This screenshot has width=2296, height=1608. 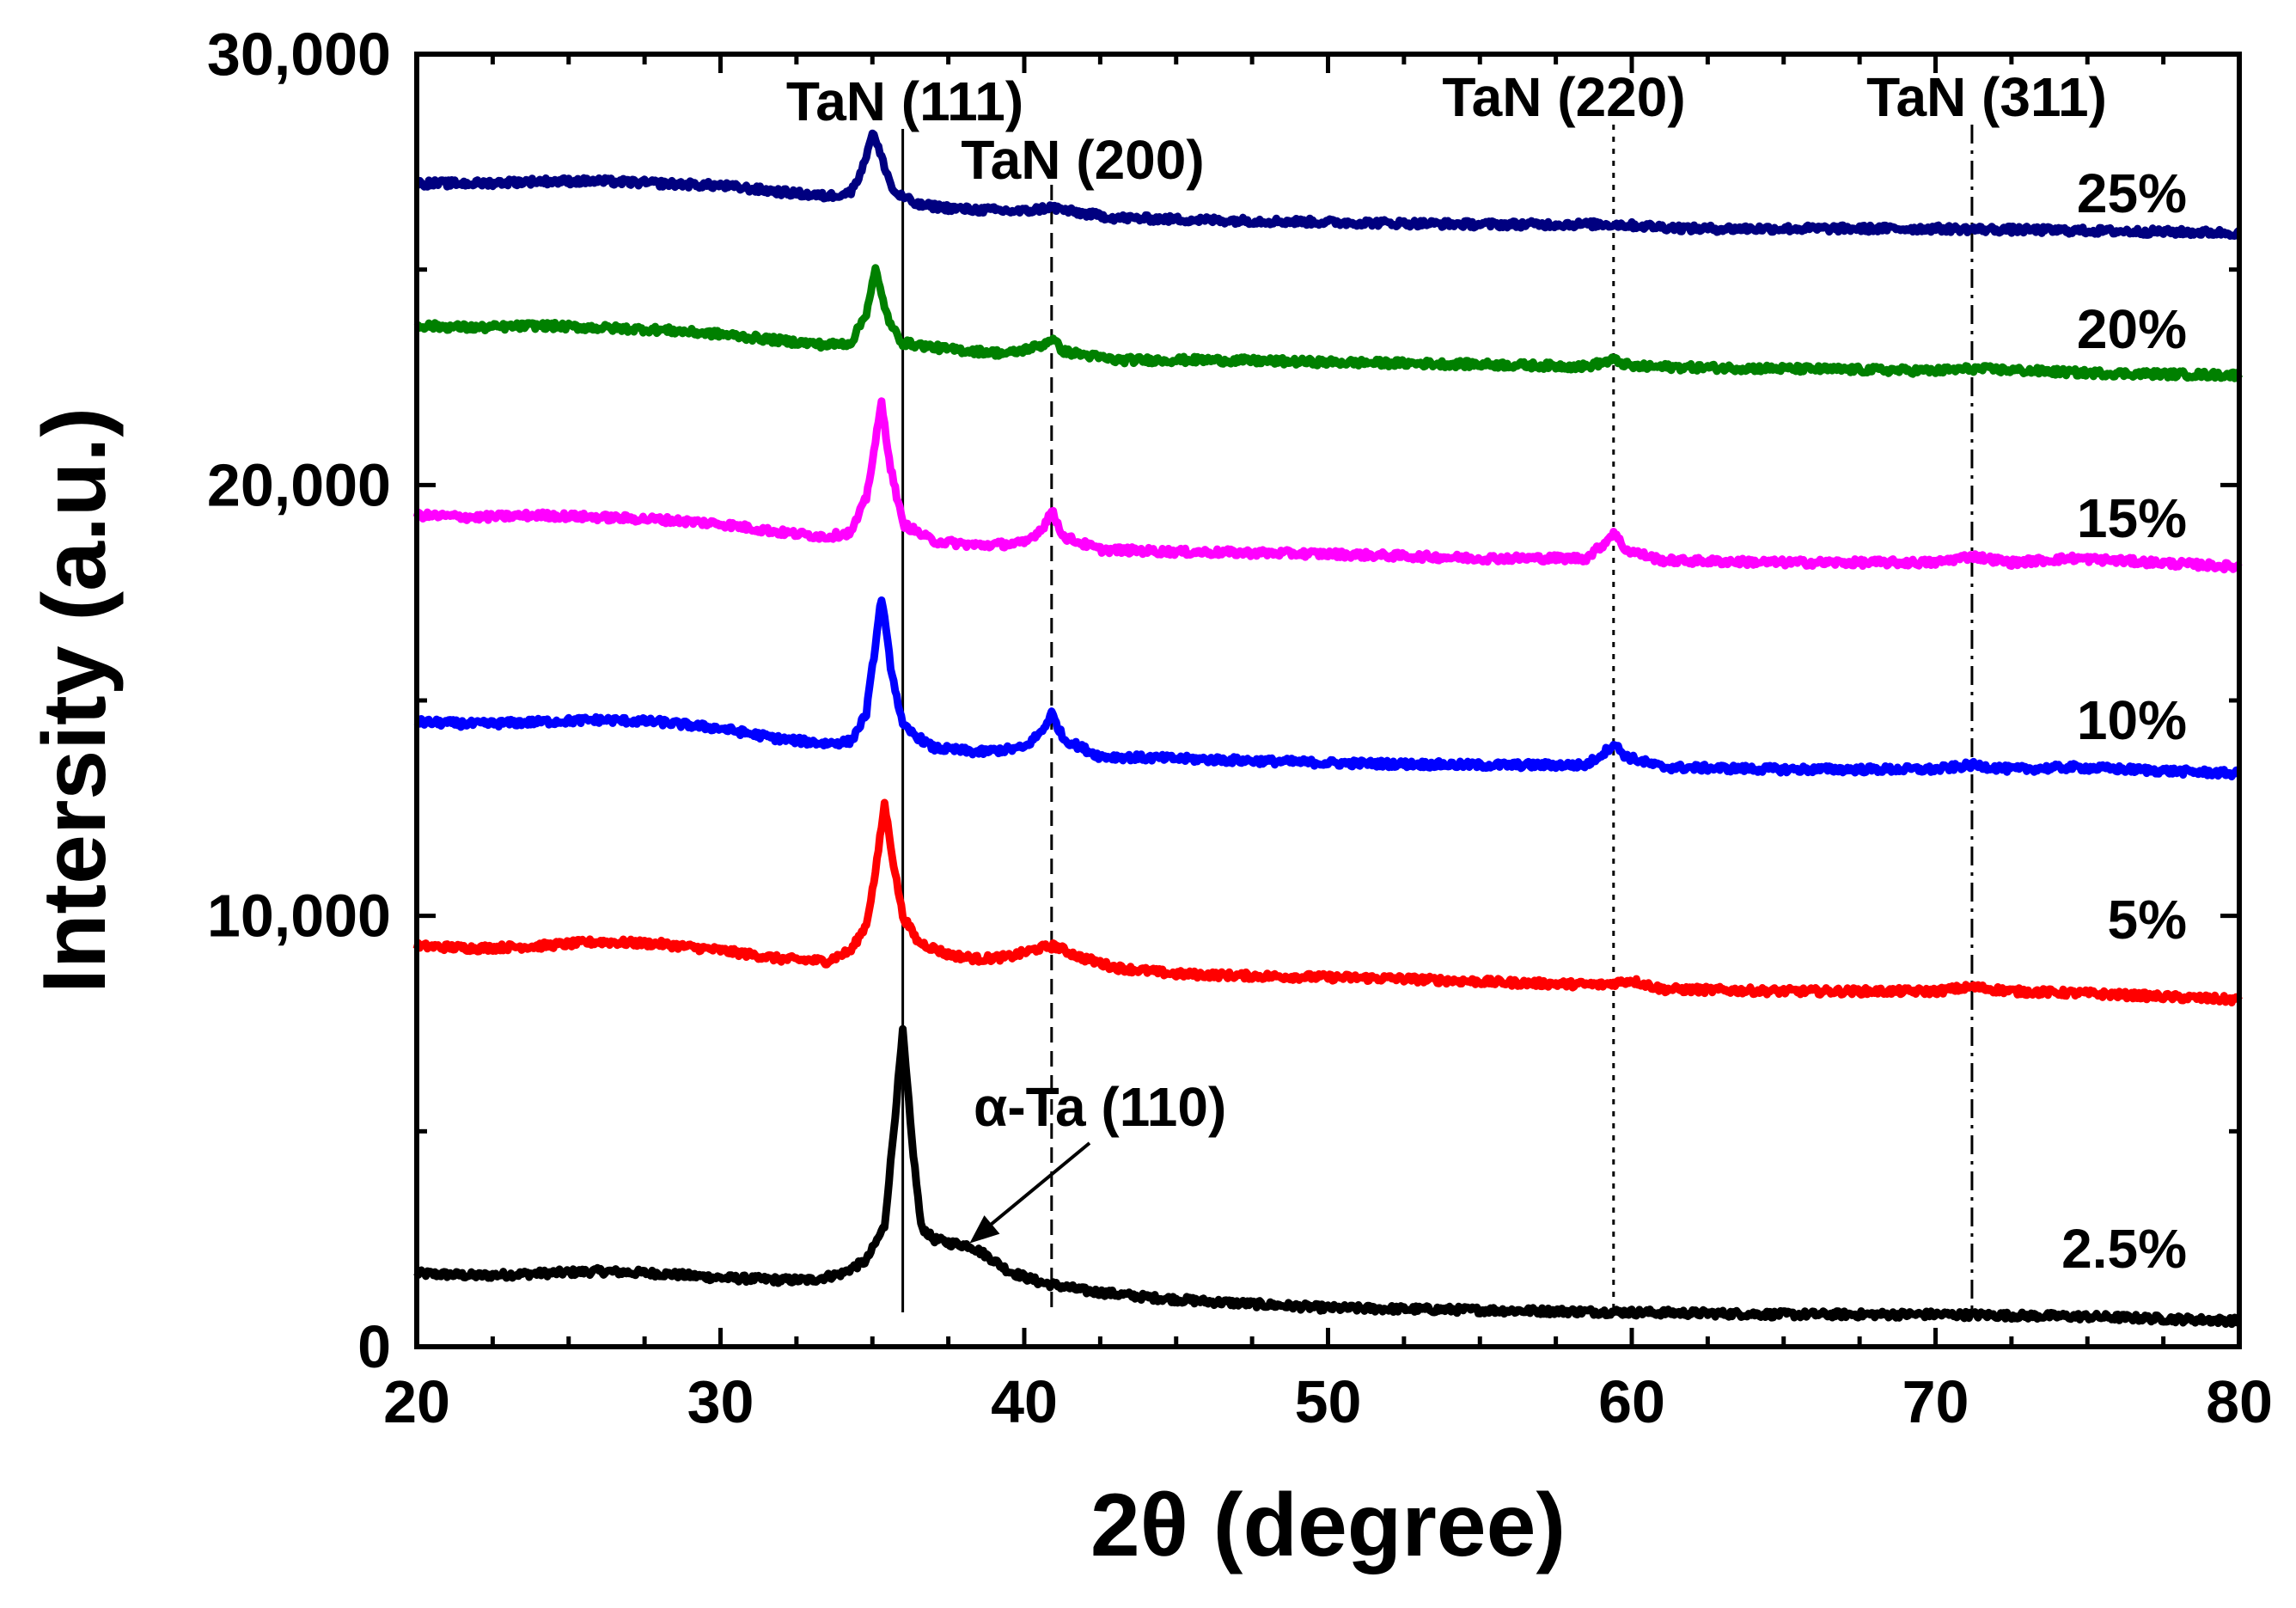 I want to click on peak-label: TaN (111), so click(x=904, y=101).